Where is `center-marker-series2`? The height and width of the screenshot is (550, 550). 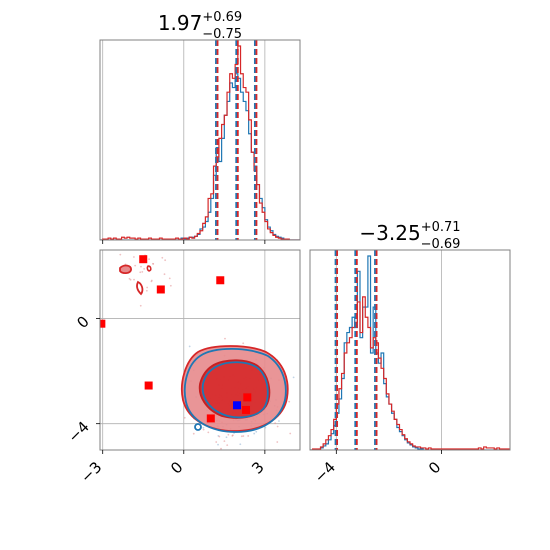 center-marker-series2 is located at coordinates (246, 409).